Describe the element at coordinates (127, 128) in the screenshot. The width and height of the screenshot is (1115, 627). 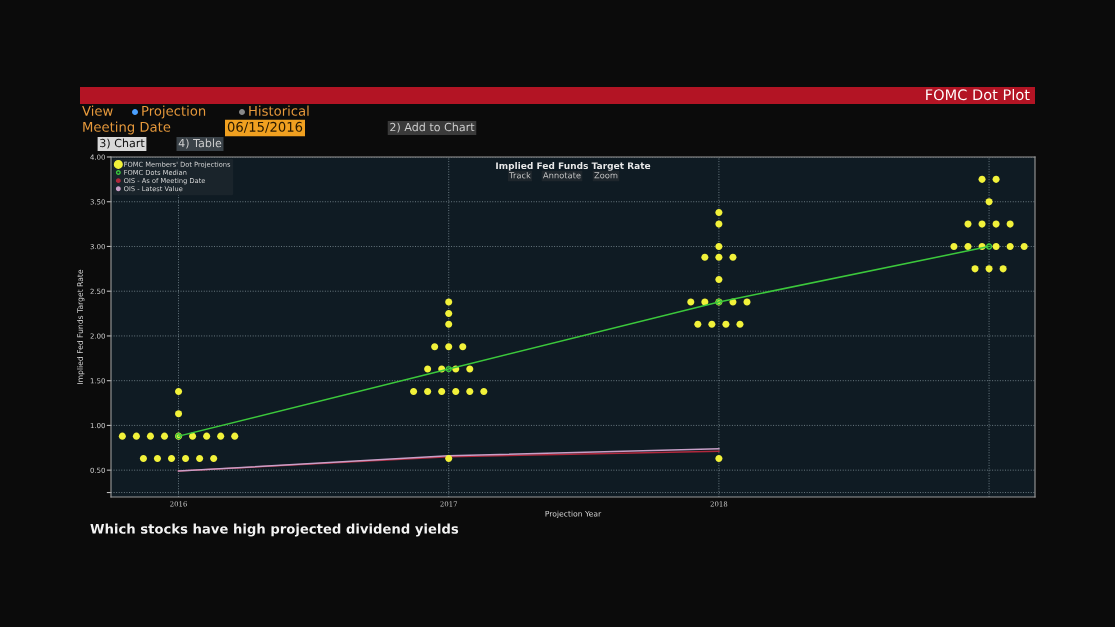
I see `text: Meeting Date` at that location.